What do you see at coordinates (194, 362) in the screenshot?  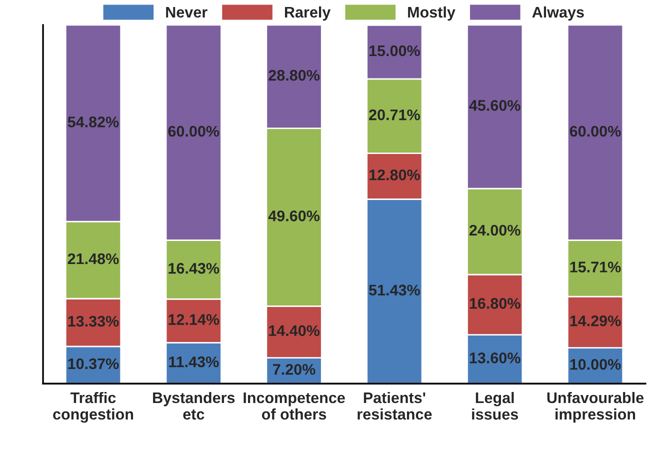 I see `data-label: 11.43%` at bounding box center [194, 362].